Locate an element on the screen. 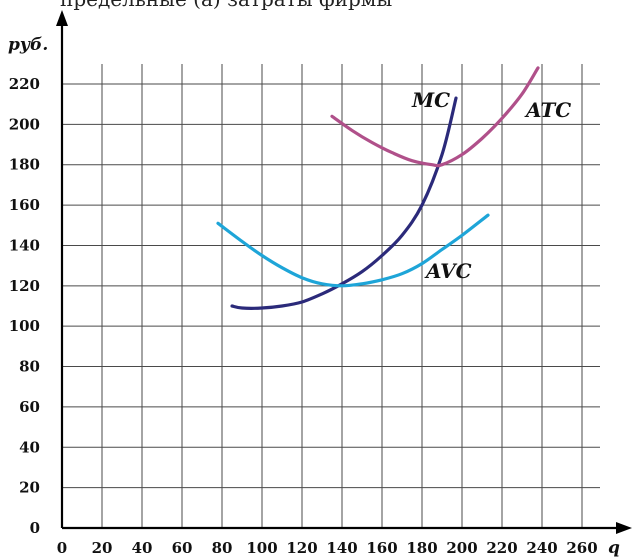  x-tick-label-80: 80 is located at coordinates (222, 548).